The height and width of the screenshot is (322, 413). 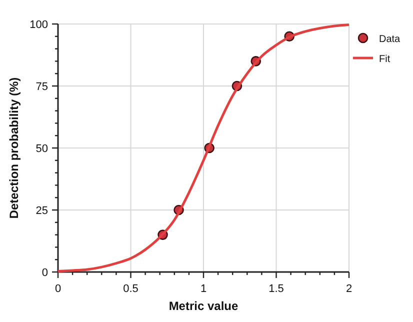 What do you see at coordinates (42, 87) in the screenshot?
I see `y-tick-label: 75` at bounding box center [42, 87].